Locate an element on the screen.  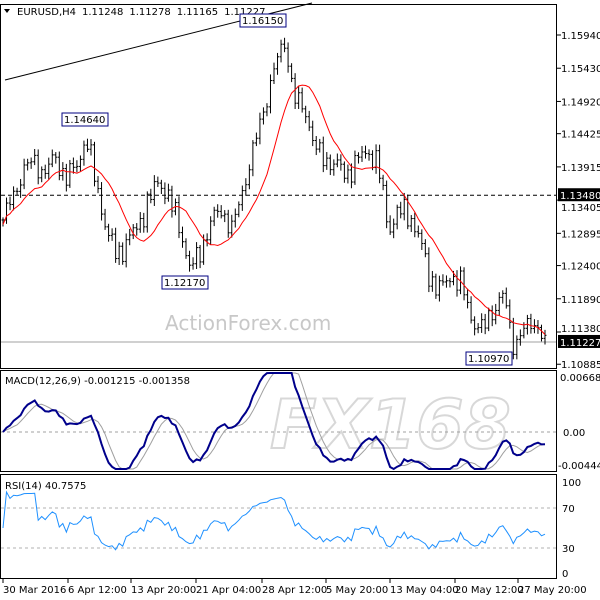
price-tick-label: 1.13915 is located at coordinates (580, 168).